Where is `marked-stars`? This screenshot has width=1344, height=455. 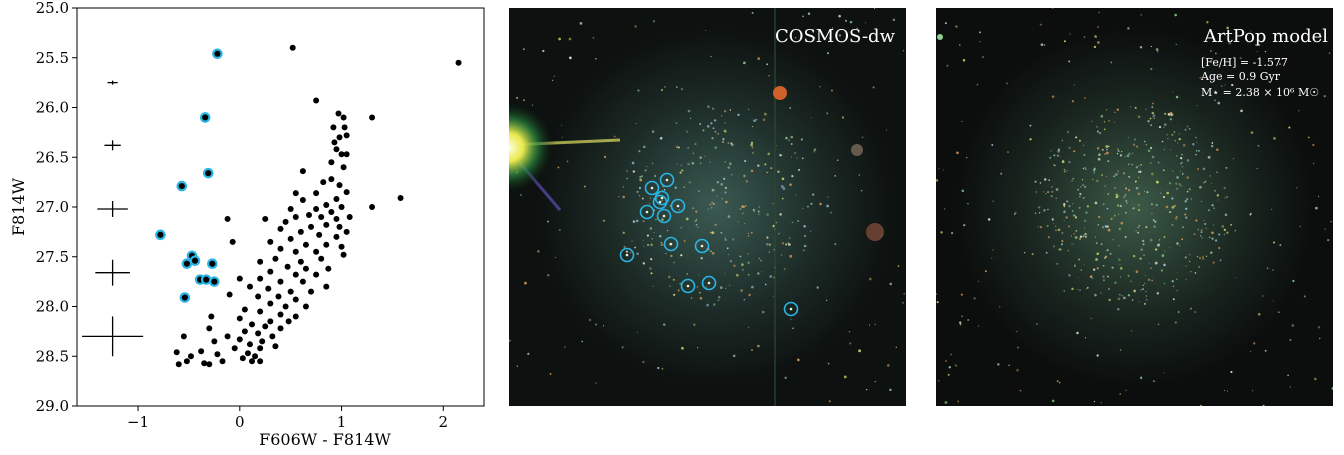
marked-stars is located at coordinates (709, 244).